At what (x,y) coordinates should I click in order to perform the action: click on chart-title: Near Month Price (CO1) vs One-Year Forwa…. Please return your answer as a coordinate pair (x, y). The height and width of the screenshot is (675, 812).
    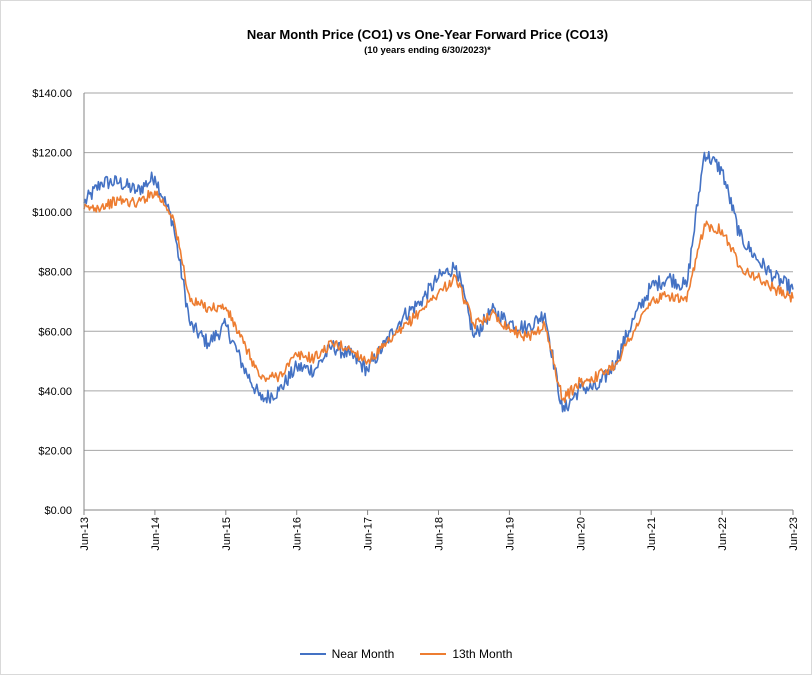
    Looking at the image, I should click on (427, 34).